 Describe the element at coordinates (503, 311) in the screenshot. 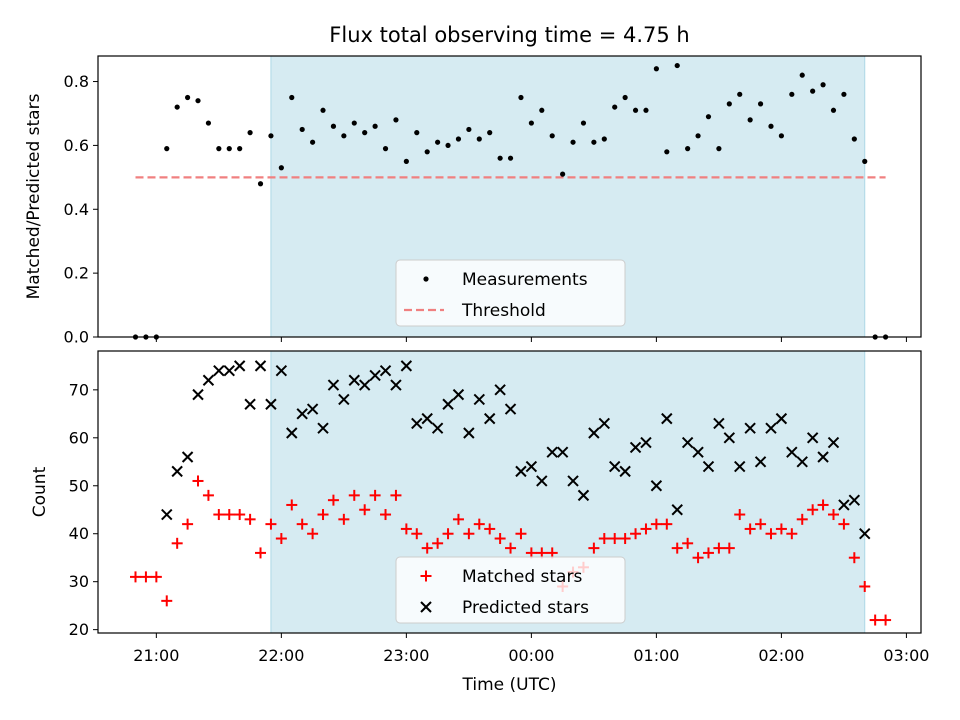

I see `legend-label: Threshold` at that location.